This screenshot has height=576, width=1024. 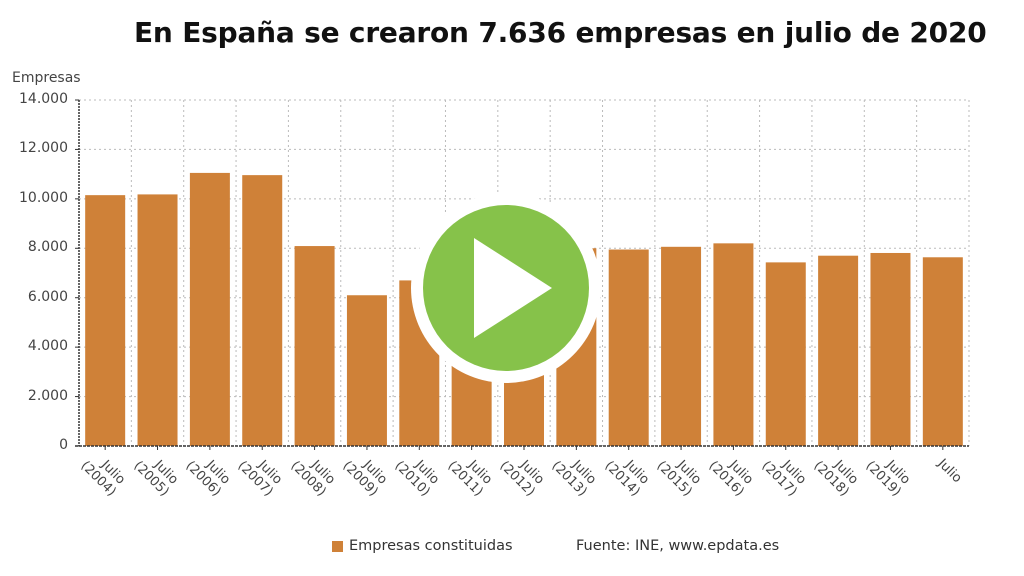 I want to click on play-icon, so click(x=513, y=288).